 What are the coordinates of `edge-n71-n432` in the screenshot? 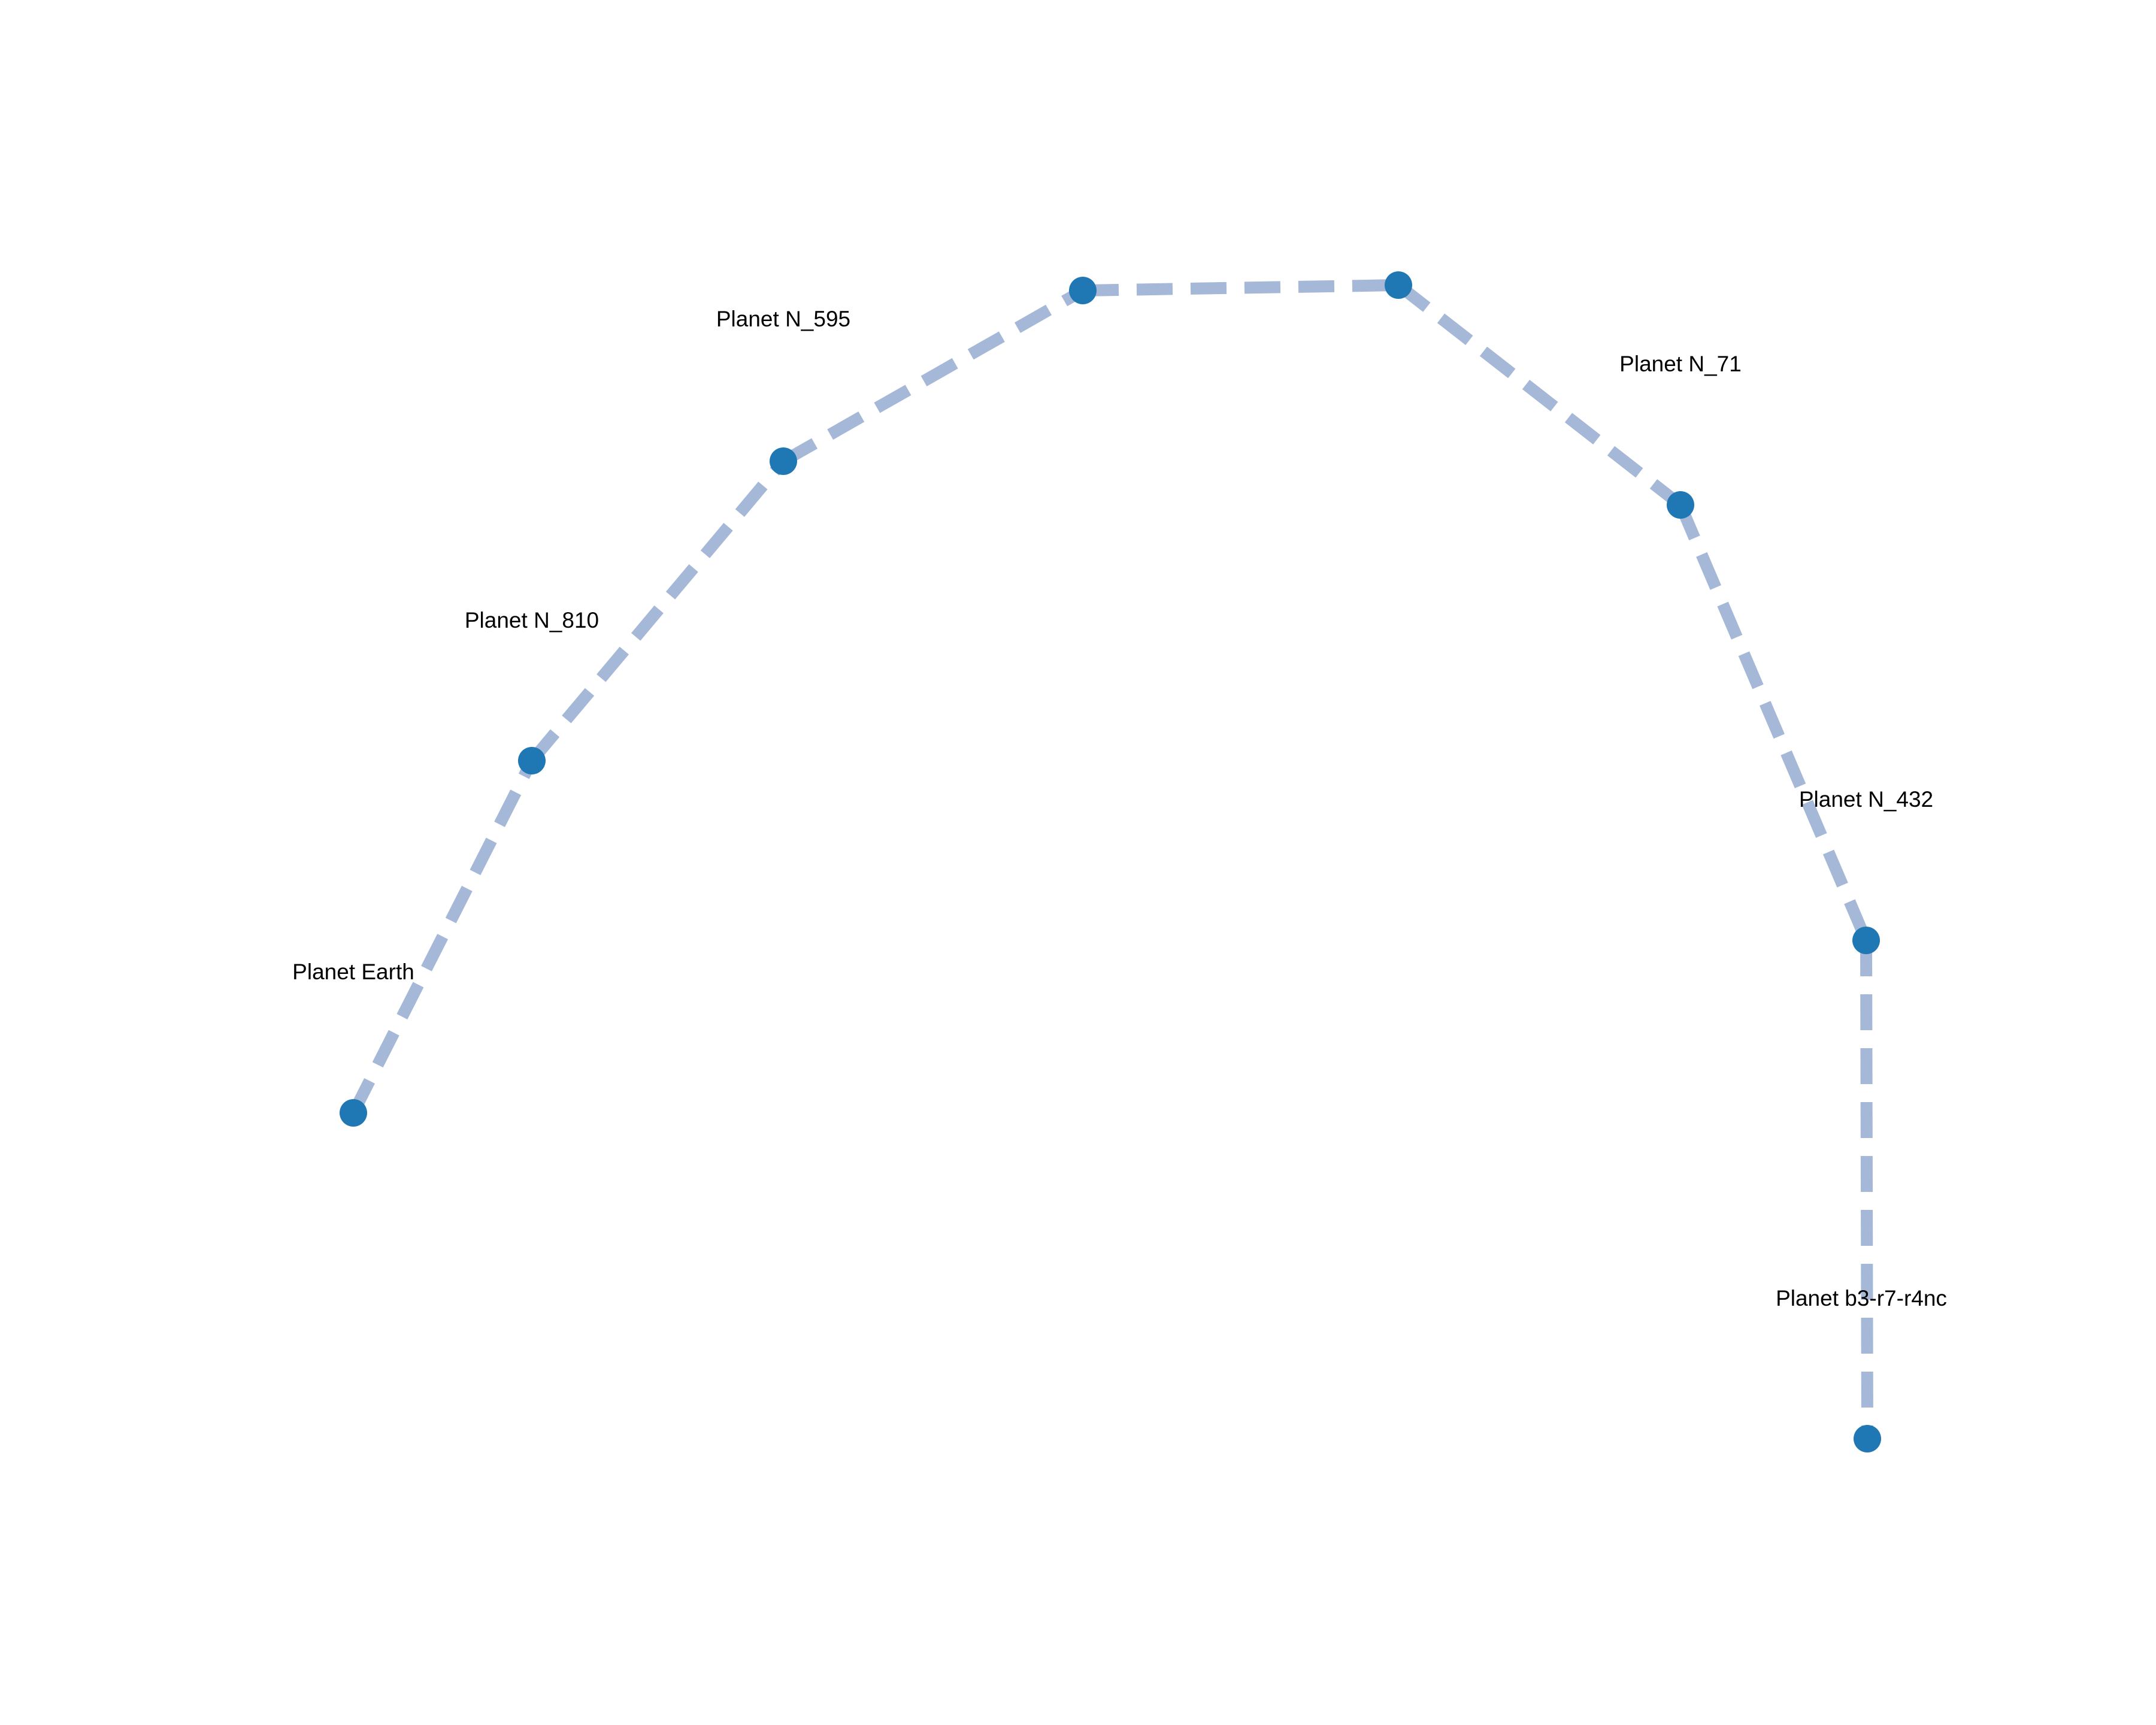 It's located at (1773, 723).